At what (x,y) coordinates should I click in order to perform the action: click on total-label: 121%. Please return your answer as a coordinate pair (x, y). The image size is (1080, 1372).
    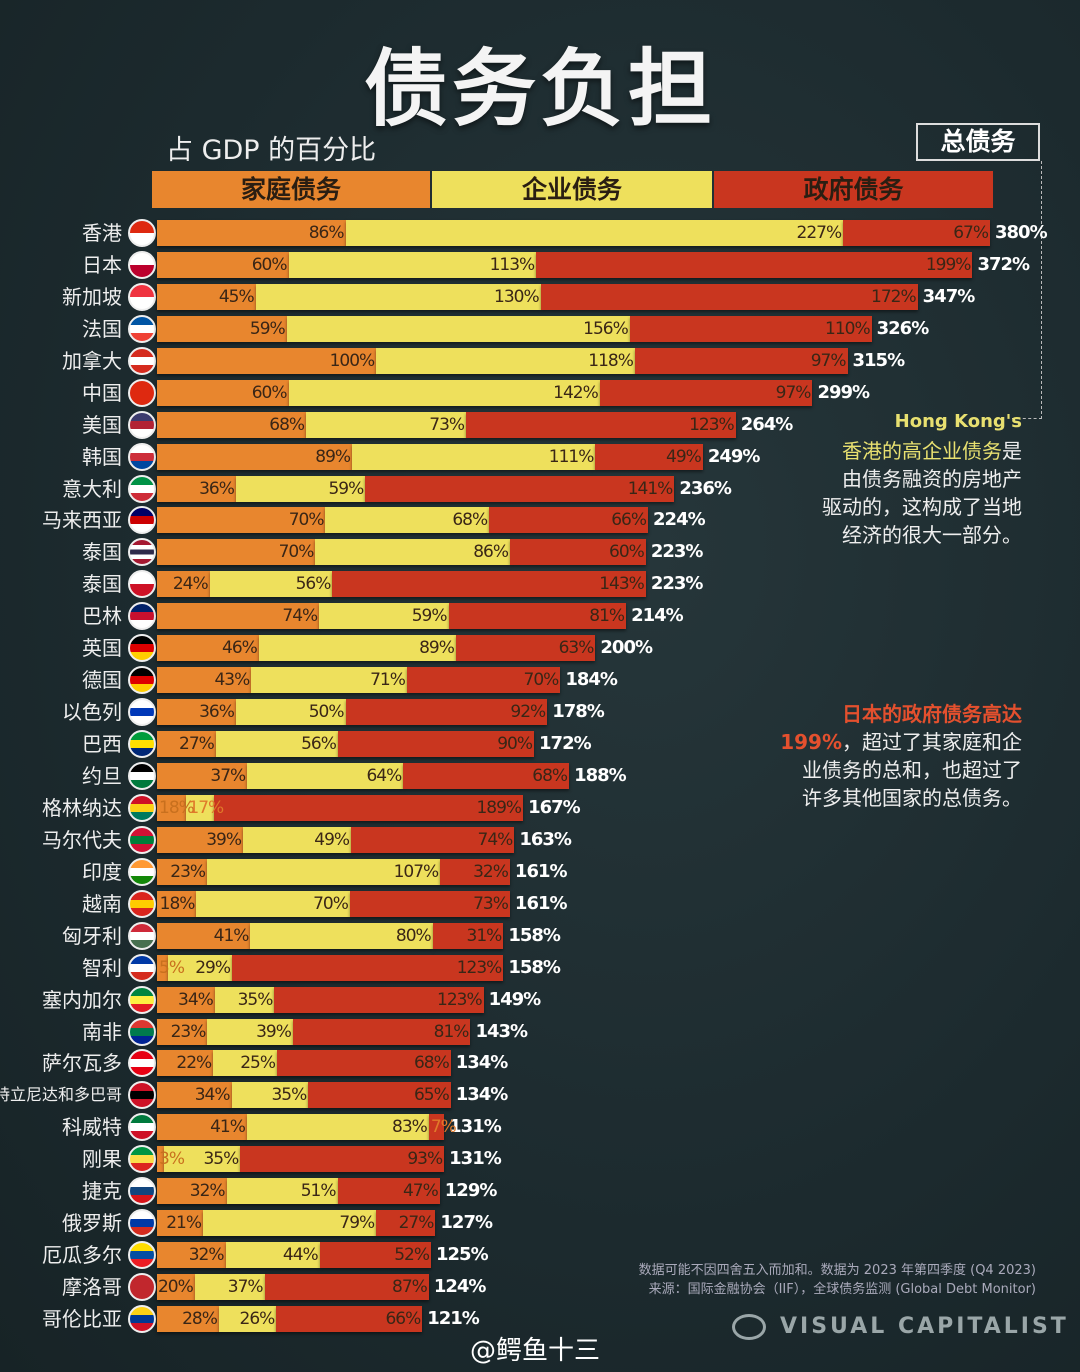
    Looking at the image, I should click on (453, 1318).